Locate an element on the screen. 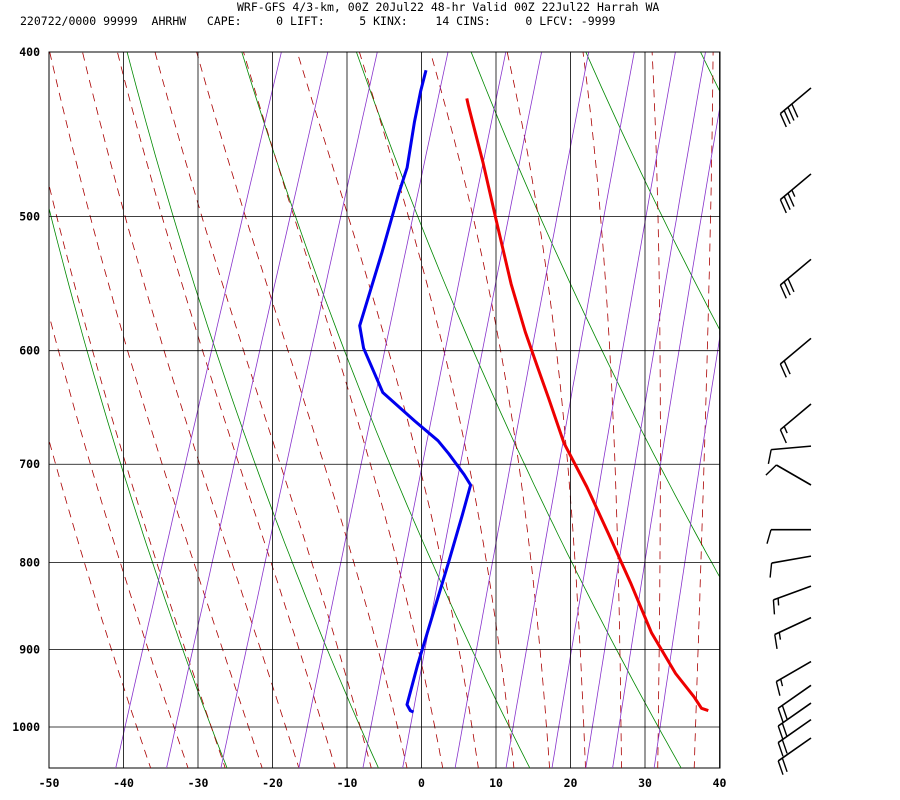 This screenshot has width=900, height=800. y-tick-label: 700 is located at coordinates (29, 464).